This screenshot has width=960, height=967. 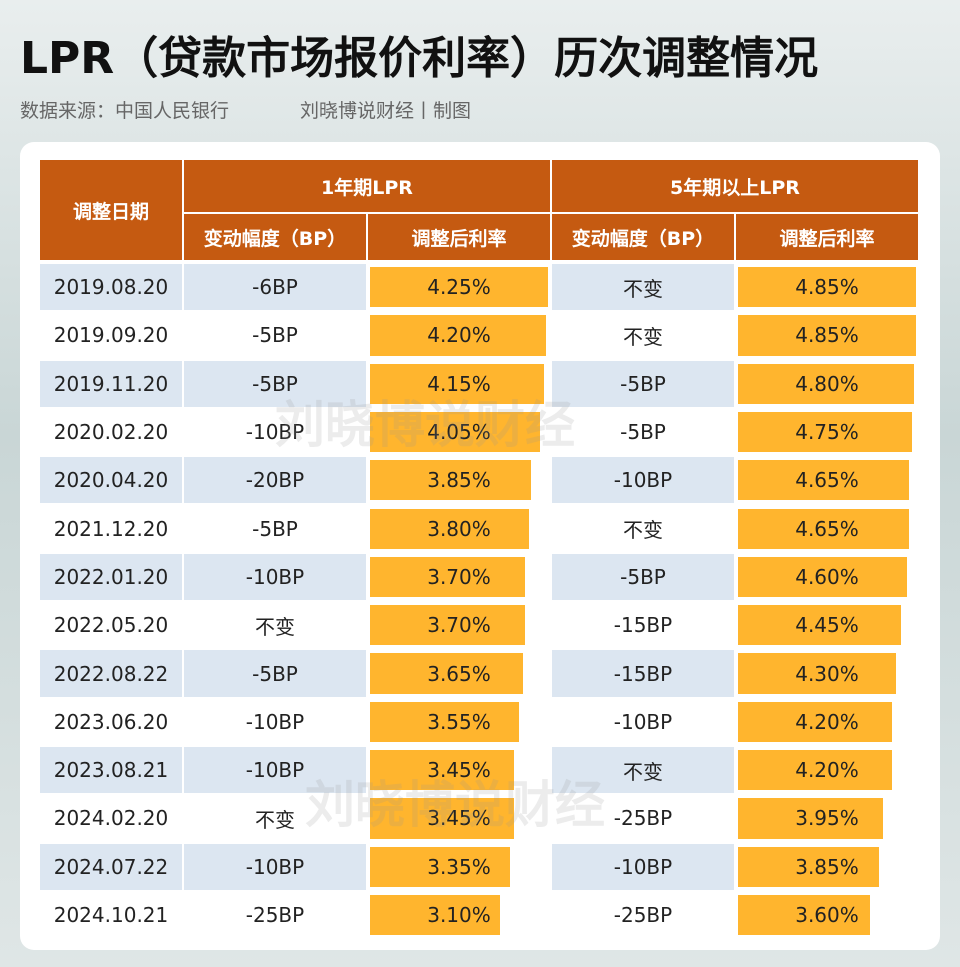 What do you see at coordinates (459, 721) in the screenshot?
I see `cell-text: 3.55%` at bounding box center [459, 721].